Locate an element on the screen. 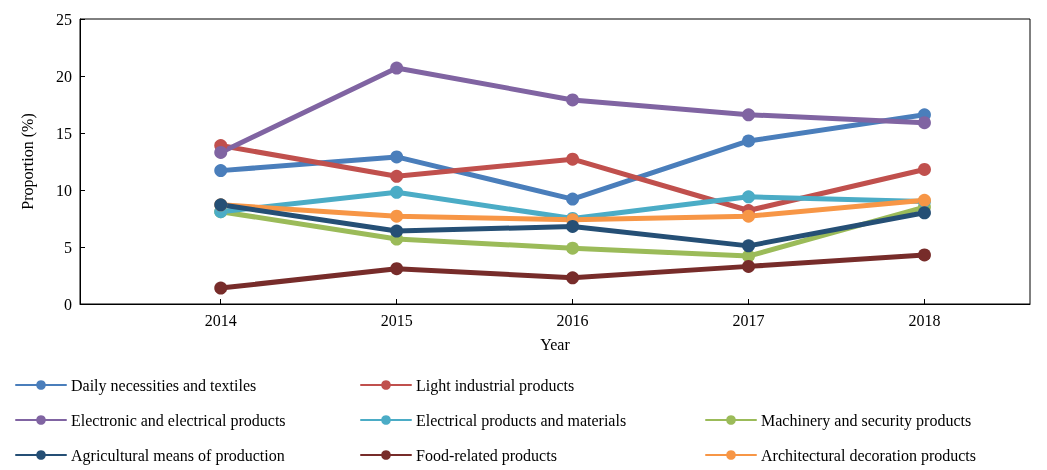  legend-label: Machinery and security products is located at coordinates (866, 420).